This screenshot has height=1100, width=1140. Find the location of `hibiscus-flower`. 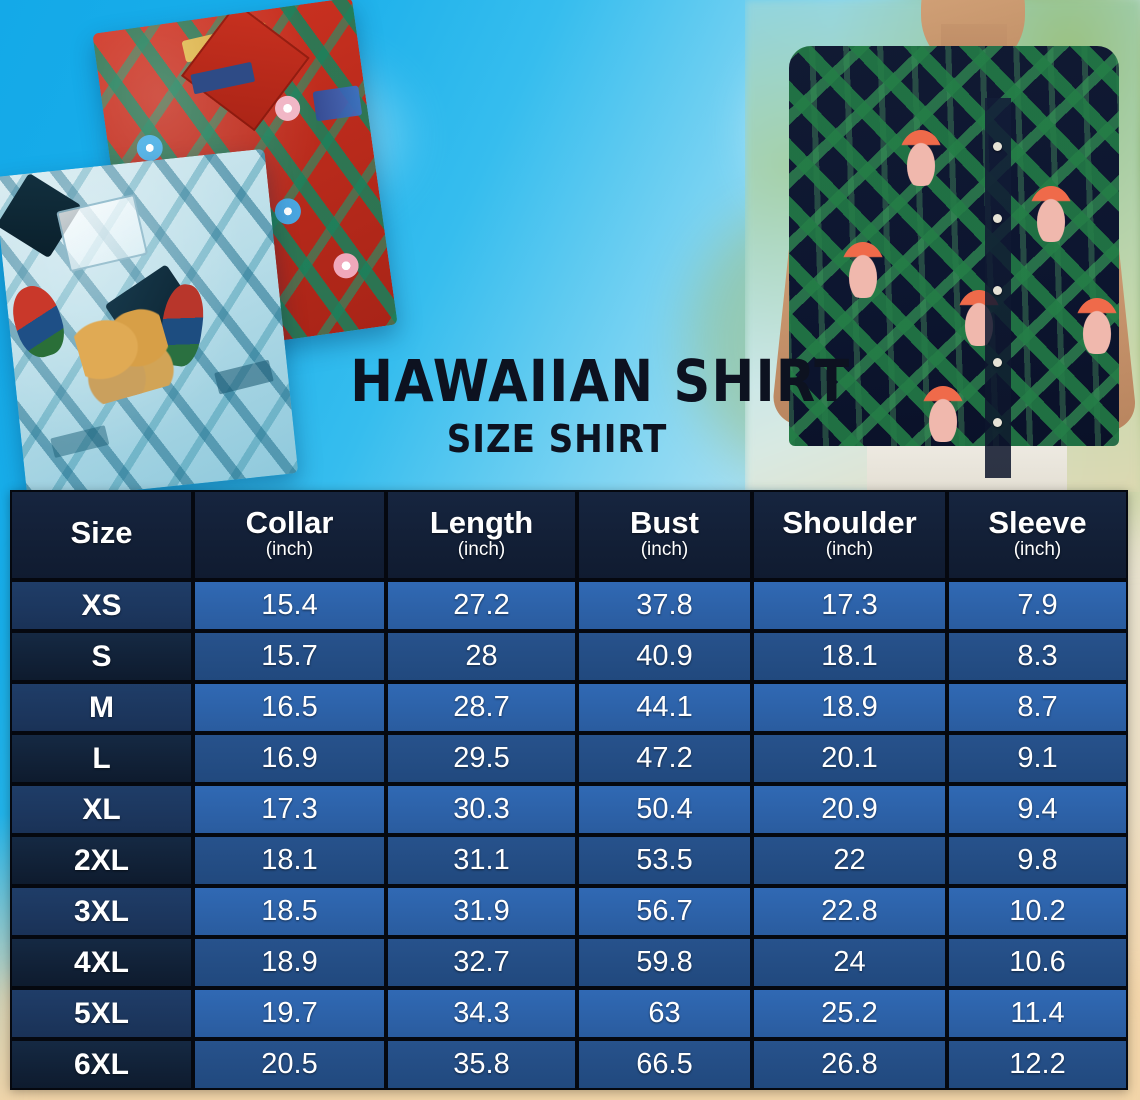

hibiscus-flower is located at coordinates (287, 211).